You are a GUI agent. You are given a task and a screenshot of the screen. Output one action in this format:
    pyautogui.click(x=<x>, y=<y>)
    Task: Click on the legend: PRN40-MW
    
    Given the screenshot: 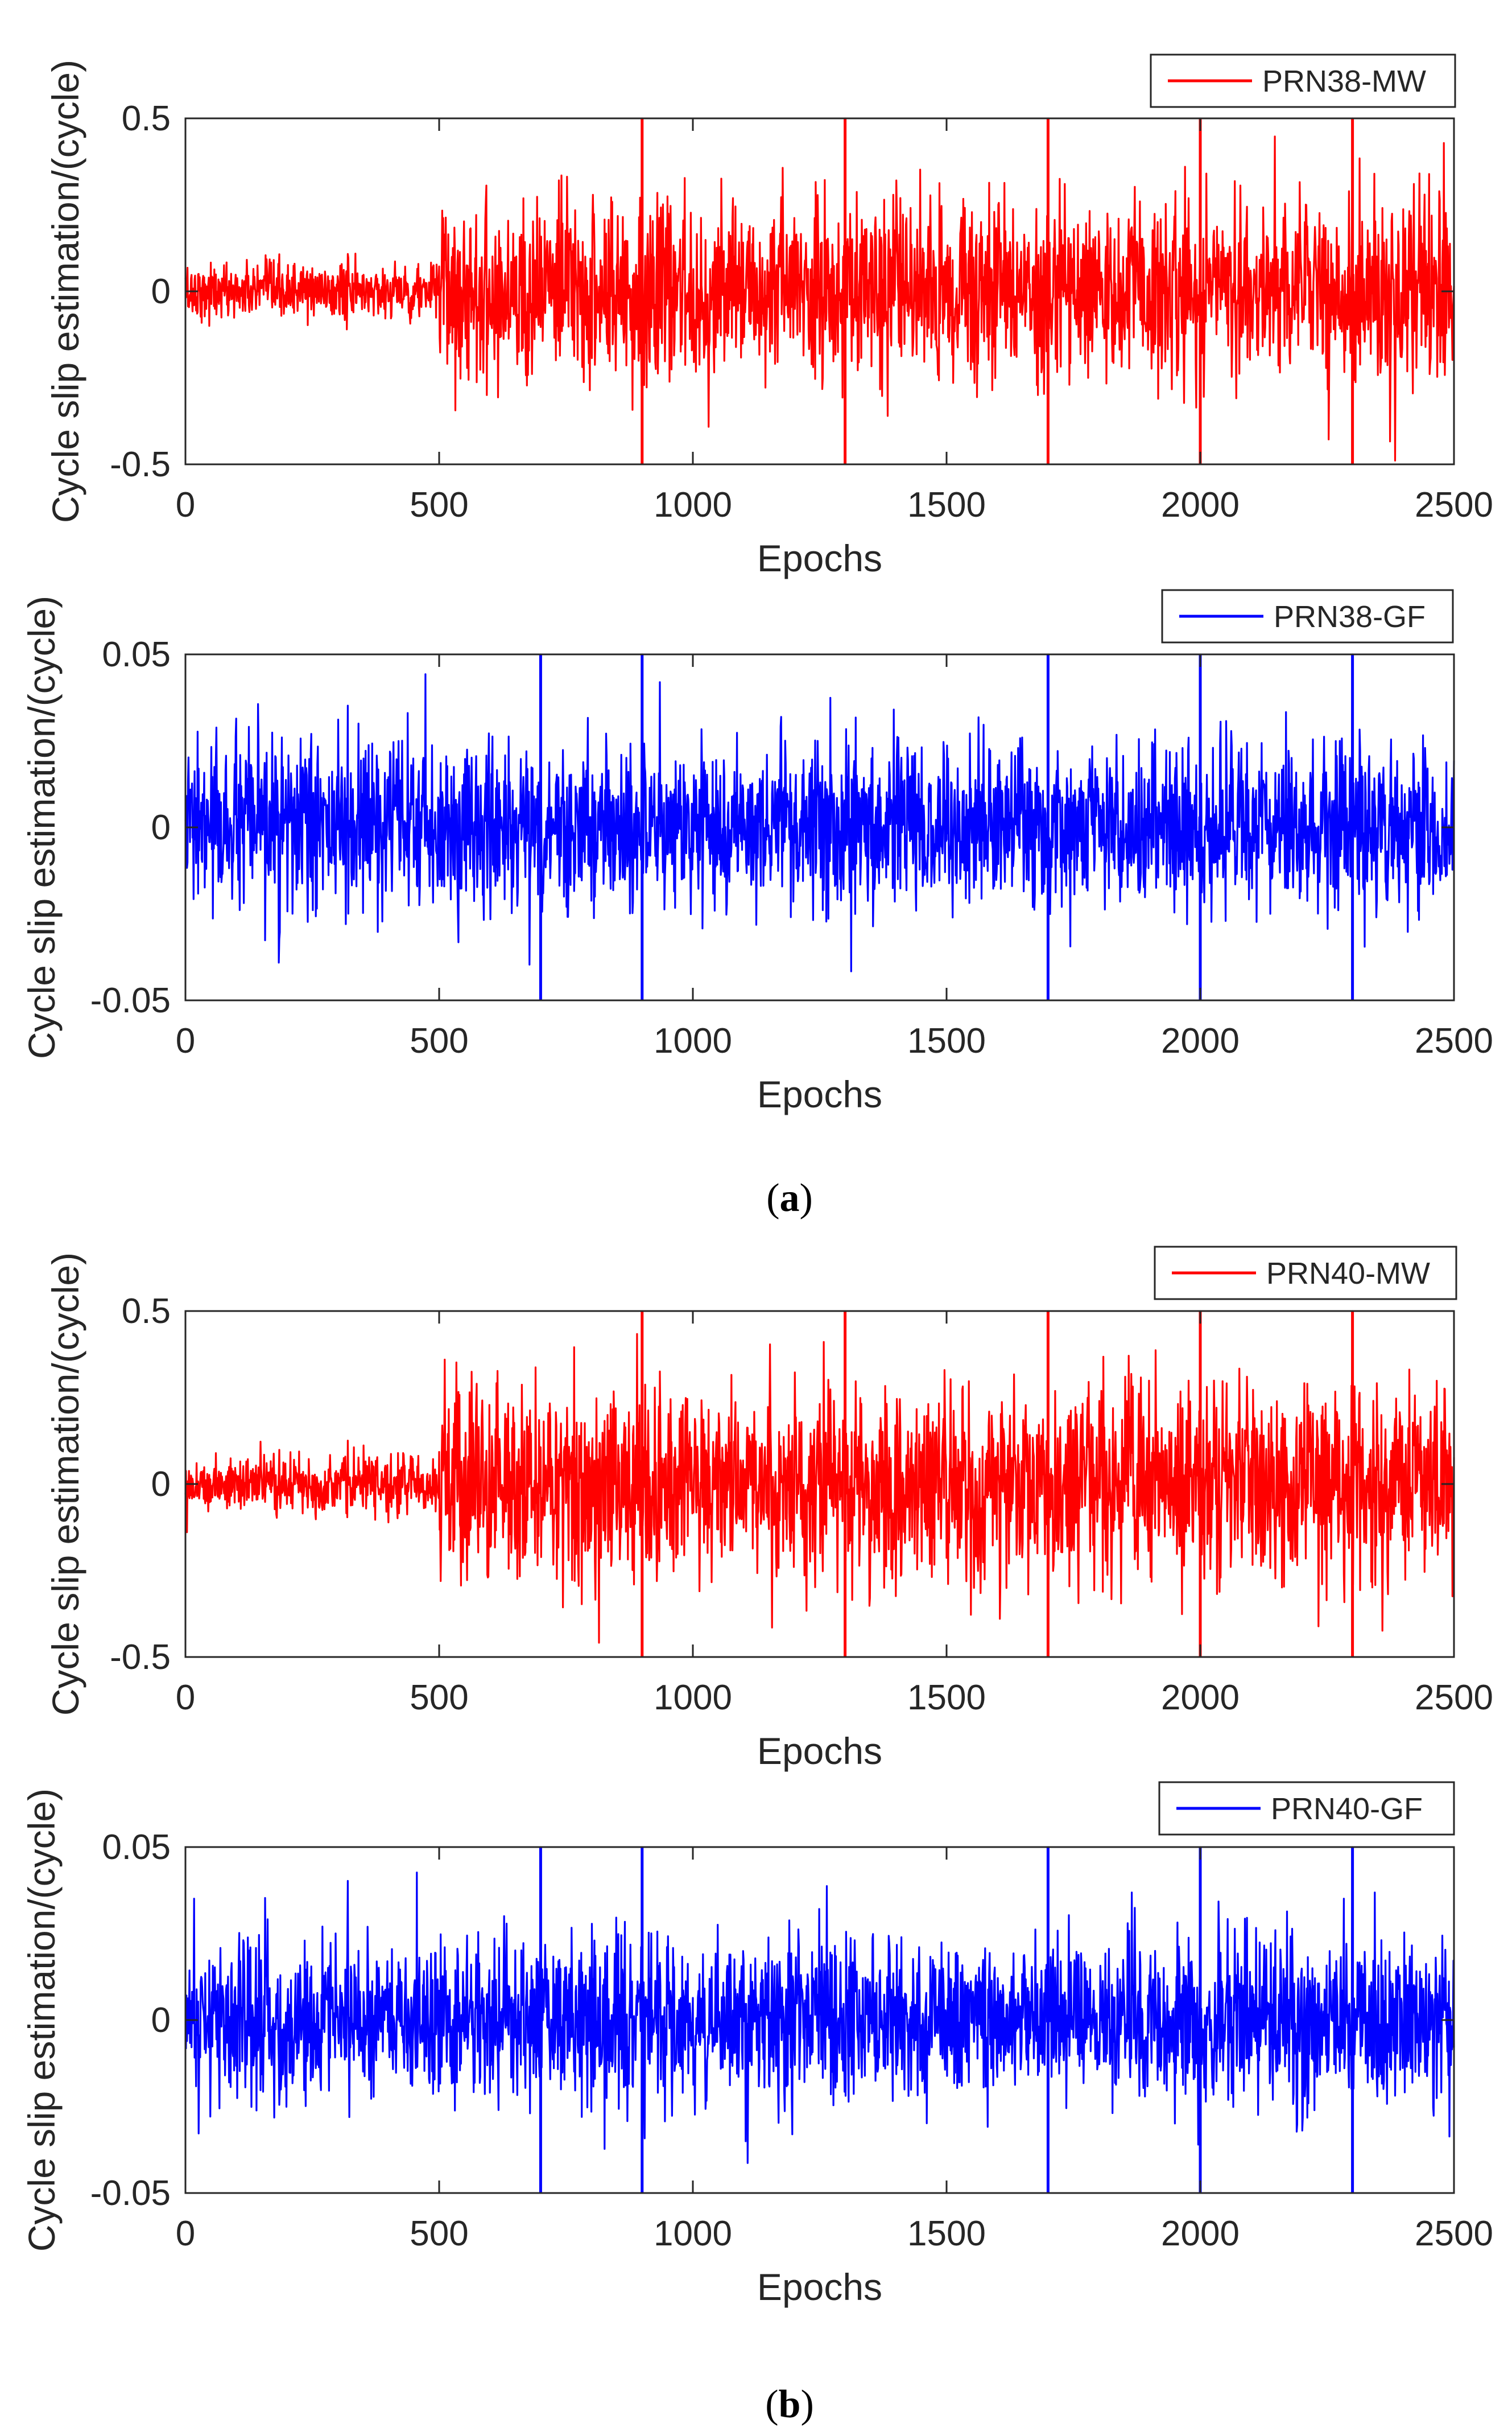 What is the action you would take?
    pyautogui.click(x=1305, y=1273)
    